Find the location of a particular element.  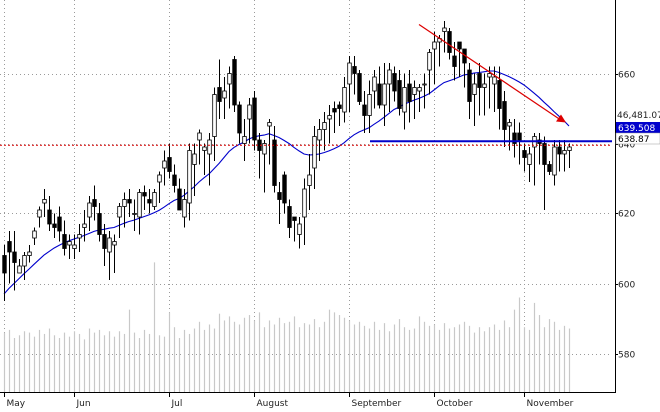

volume-value-label: 46,481.07 is located at coordinates (638, 116).